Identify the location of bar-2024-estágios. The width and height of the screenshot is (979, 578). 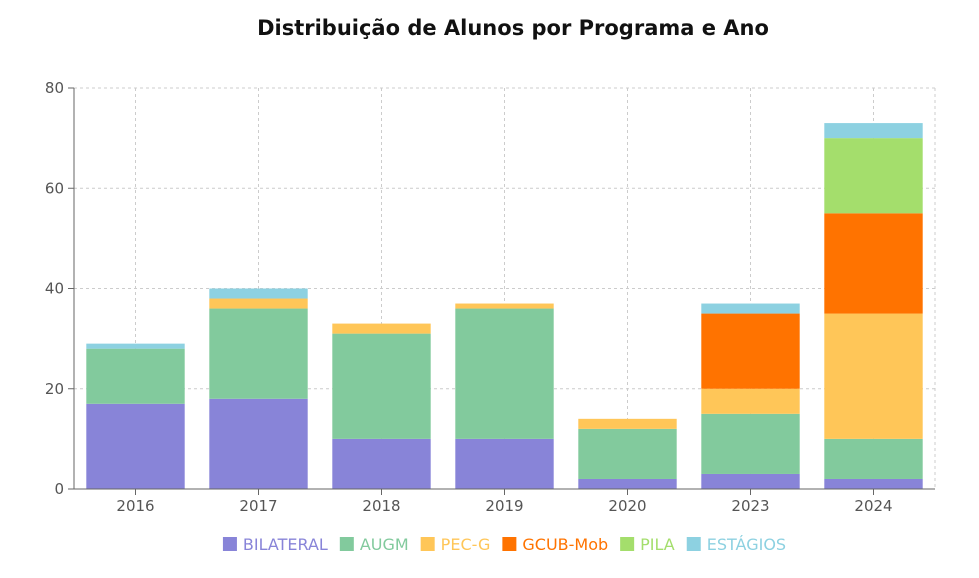
(873, 131).